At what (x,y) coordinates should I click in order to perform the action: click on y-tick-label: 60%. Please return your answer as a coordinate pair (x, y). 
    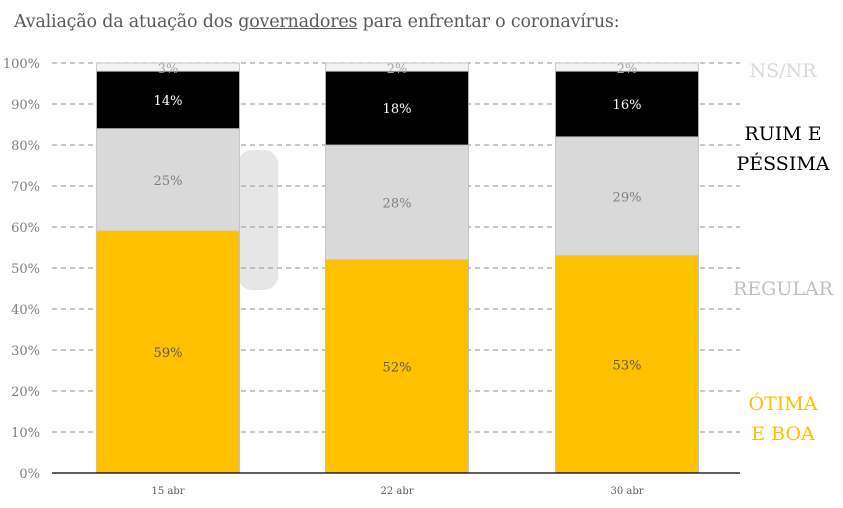
    Looking at the image, I should click on (25, 228).